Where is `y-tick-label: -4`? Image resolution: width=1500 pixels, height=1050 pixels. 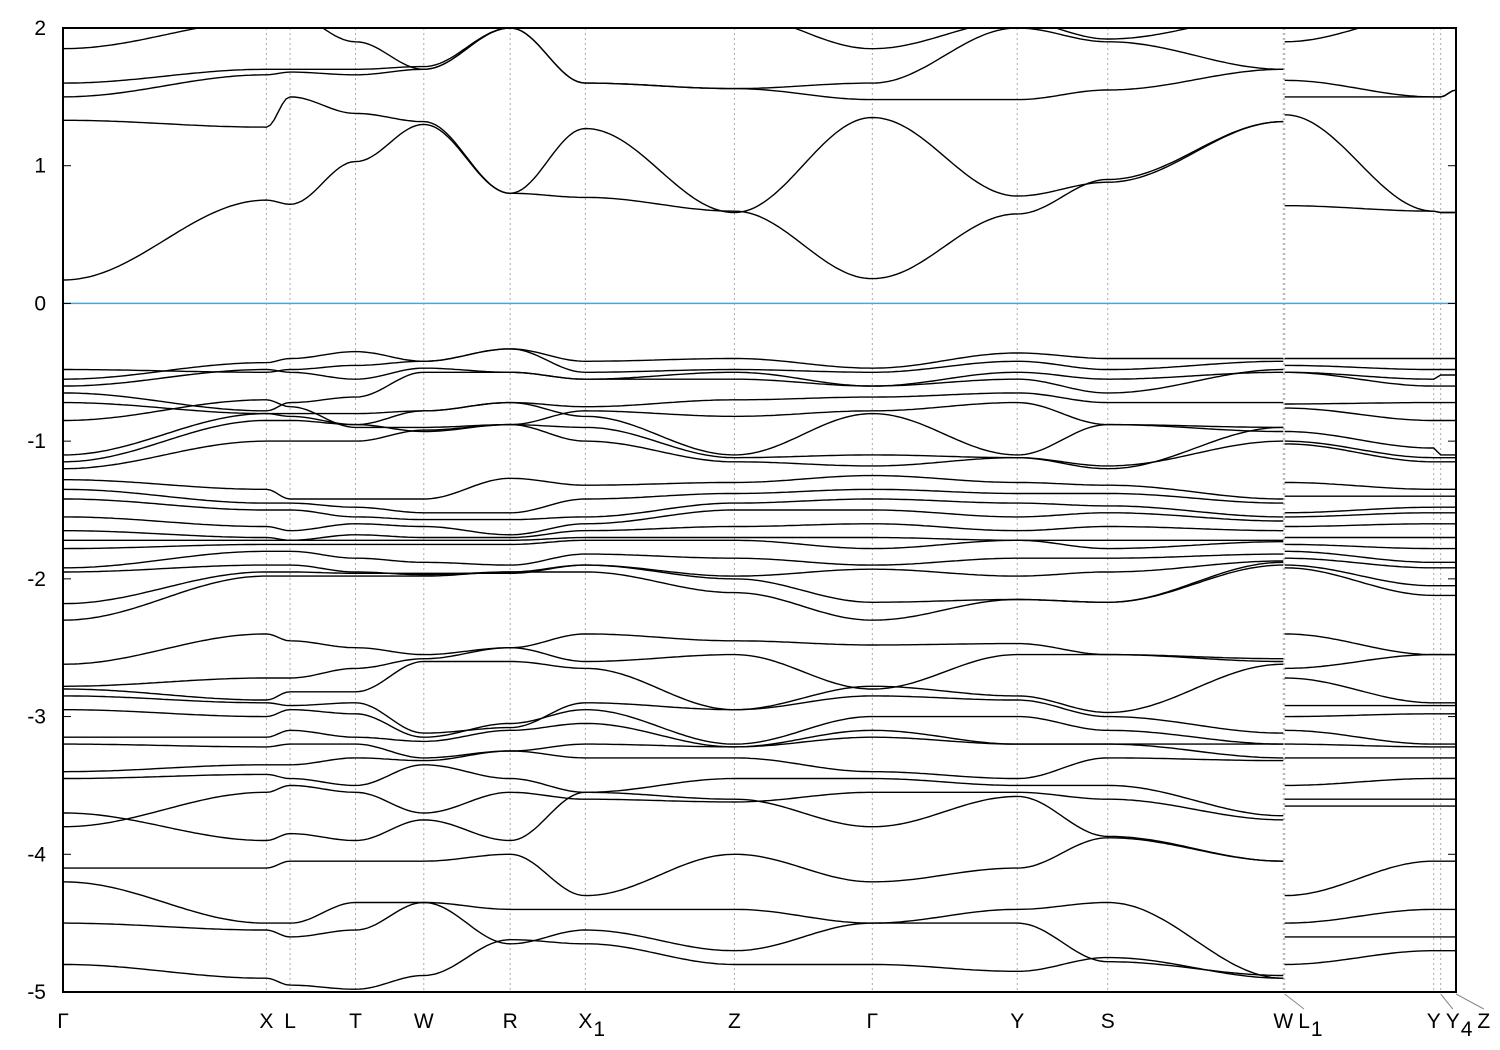
y-tick-label: -4 is located at coordinates (36, 854).